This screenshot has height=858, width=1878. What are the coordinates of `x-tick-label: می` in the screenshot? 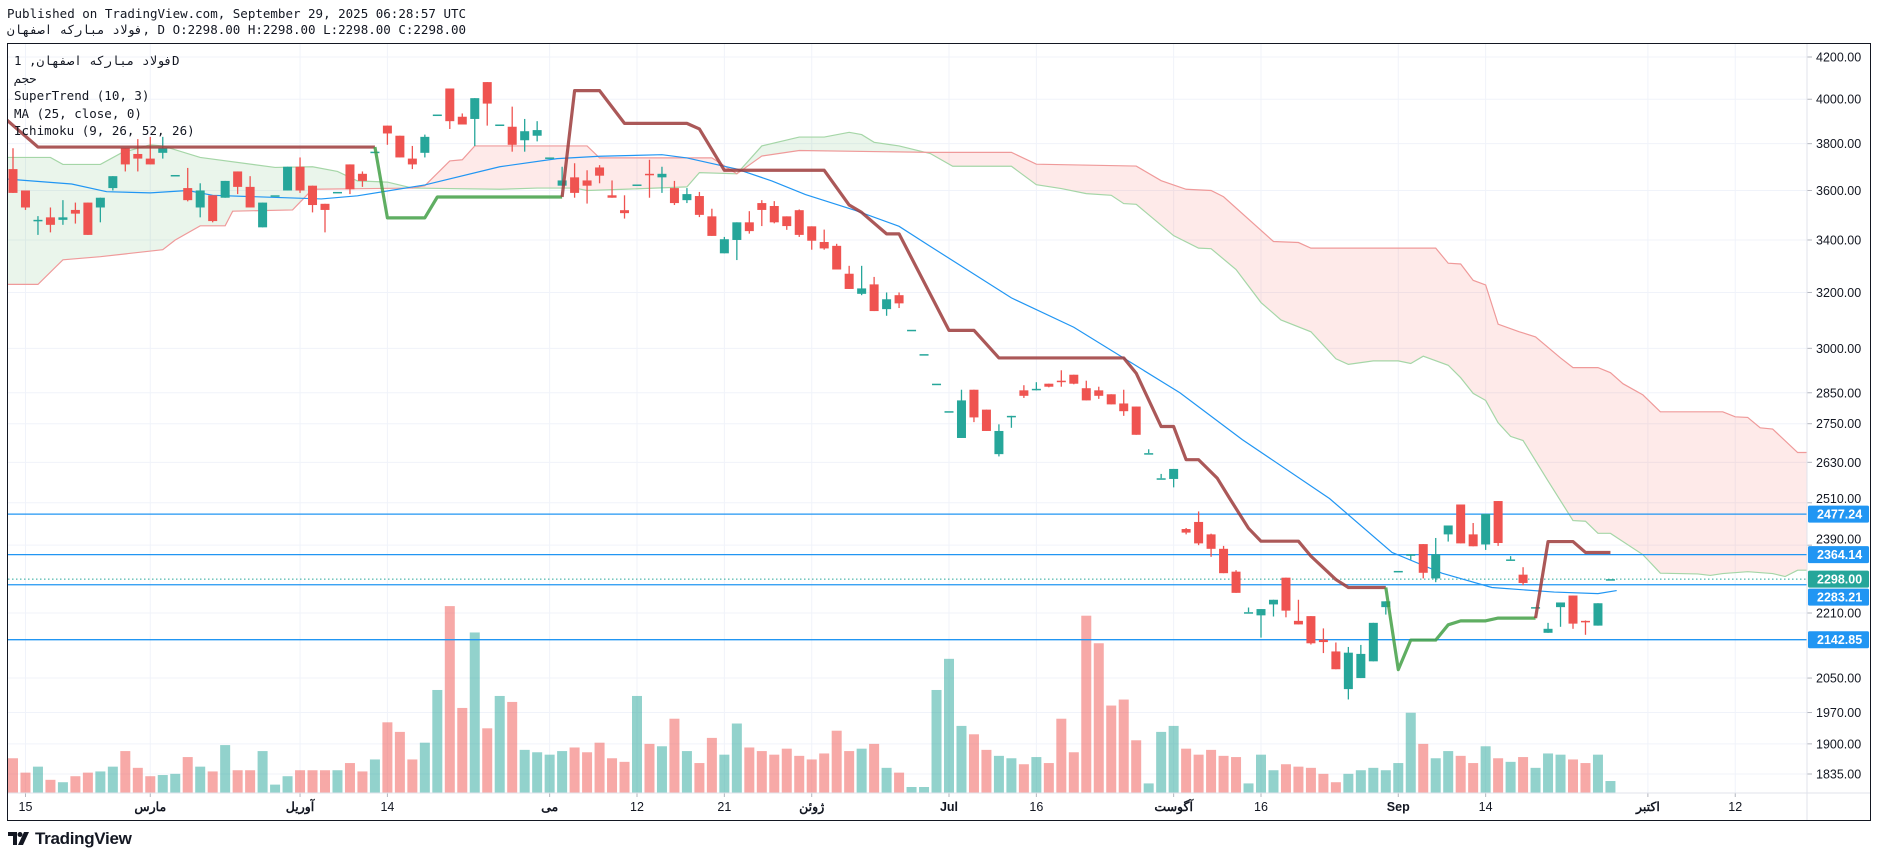 It's located at (549, 807).